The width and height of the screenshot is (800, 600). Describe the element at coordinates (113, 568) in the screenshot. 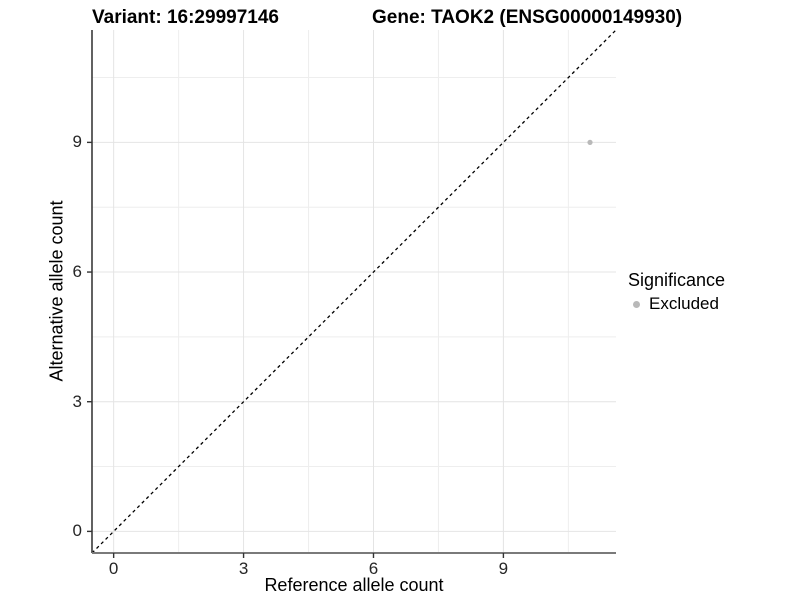

I see `x-tick-label: 0` at that location.